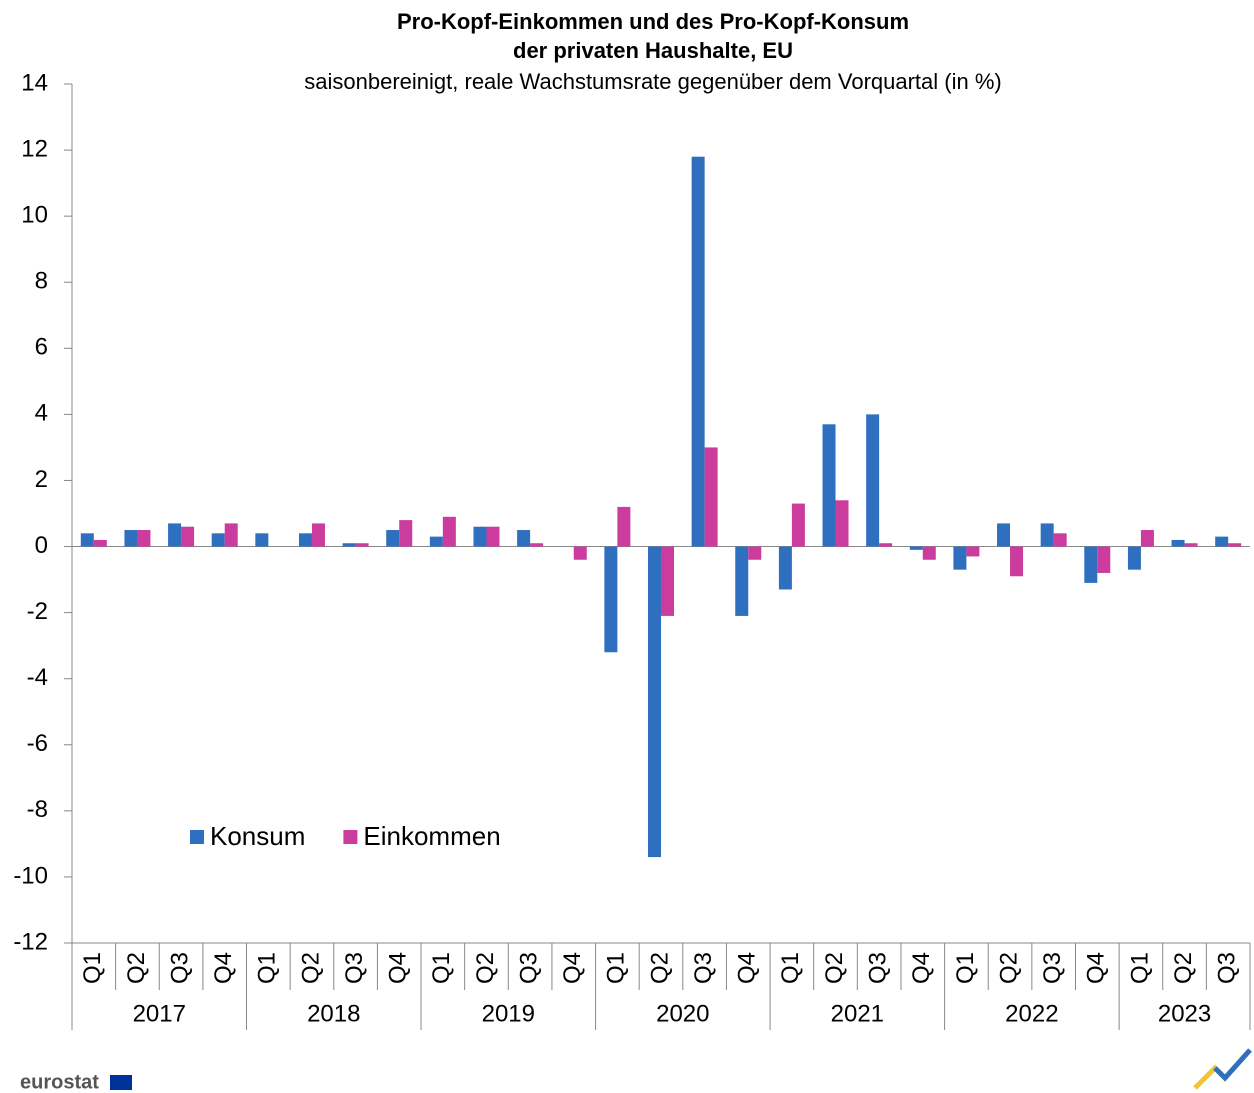 This screenshot has height=1093, width=1254. I want to click on y-tick-label: 2, so click(41, 479).